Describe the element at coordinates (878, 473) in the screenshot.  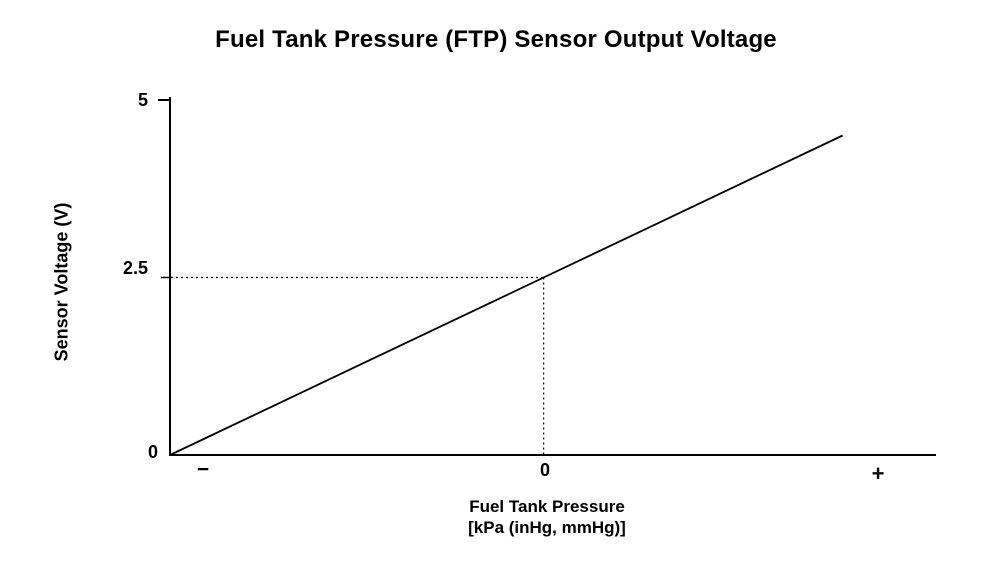
I see `x-tick-label-plus: +` at that location.